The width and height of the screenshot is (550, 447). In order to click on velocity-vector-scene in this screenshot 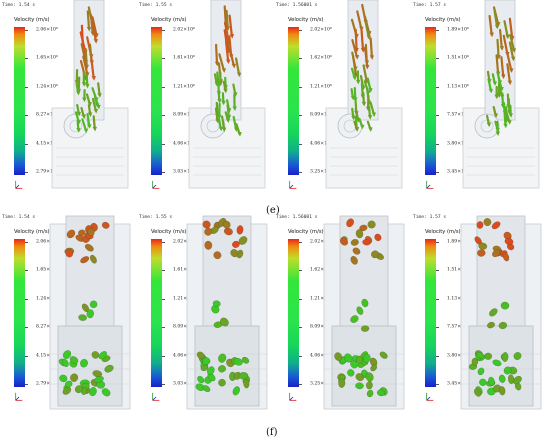, I will do `click(90, 94)`.